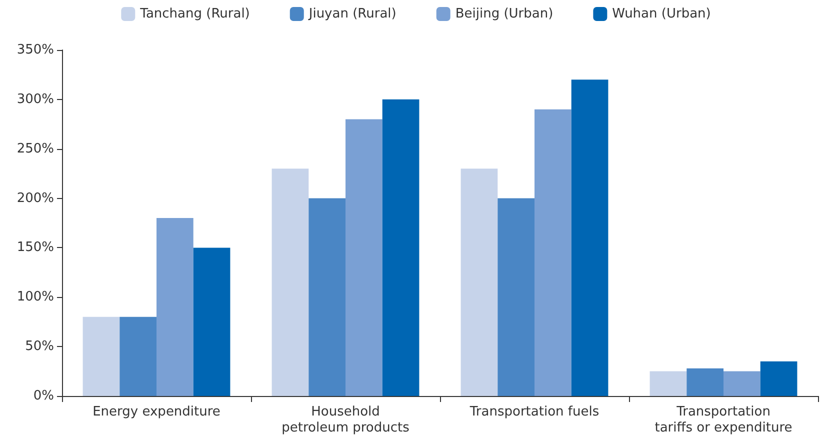 The image size is (832, 440). Describe the element at coordinates (43, 396) in the screenshot. I see `y-tick-label: 0%` at that location.